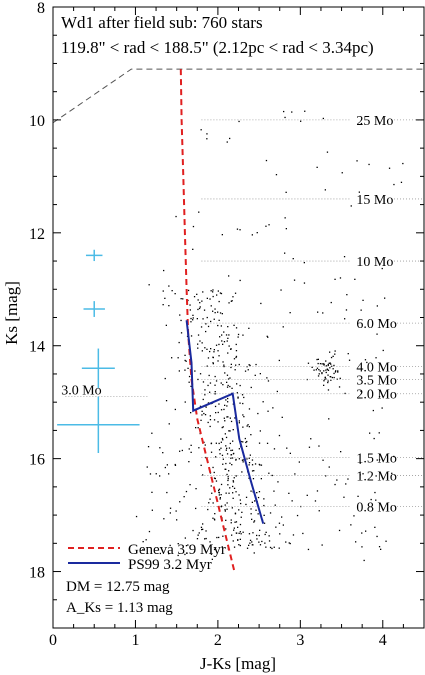 This screenshot has width=425, height=675. I want to click on x-tick-label: 3, so click(300, 640).